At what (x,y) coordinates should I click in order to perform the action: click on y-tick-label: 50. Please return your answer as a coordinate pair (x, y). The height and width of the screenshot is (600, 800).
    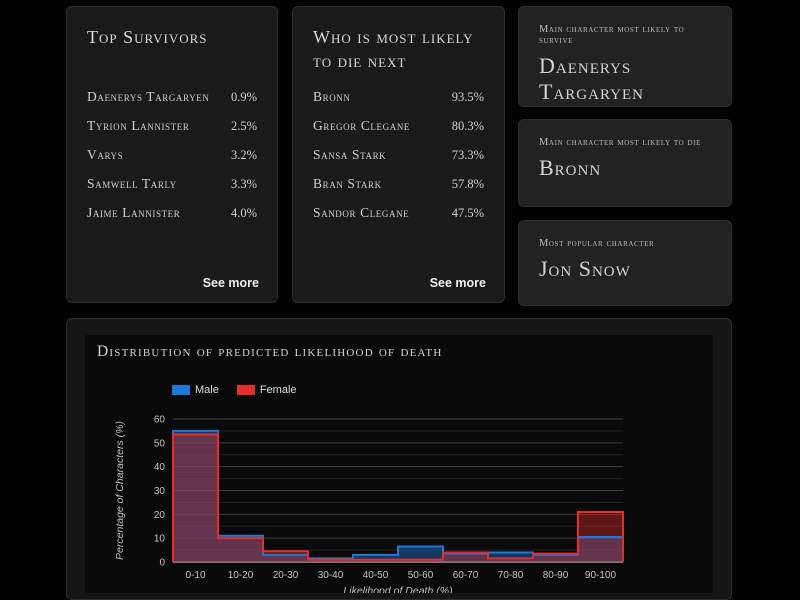
    Looking at the image, I should click on (160, 443).